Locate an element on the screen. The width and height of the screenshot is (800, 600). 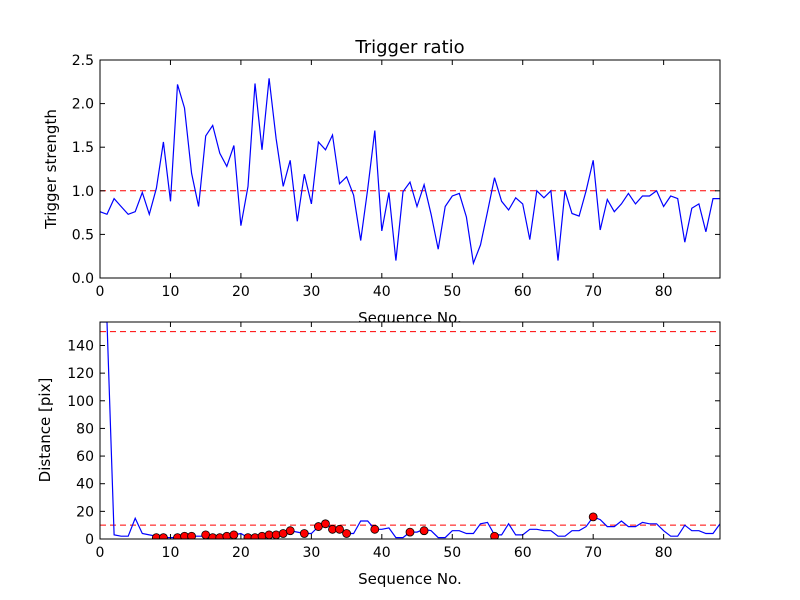
y-tick-label: 40 is located at coordinates (85, 485).